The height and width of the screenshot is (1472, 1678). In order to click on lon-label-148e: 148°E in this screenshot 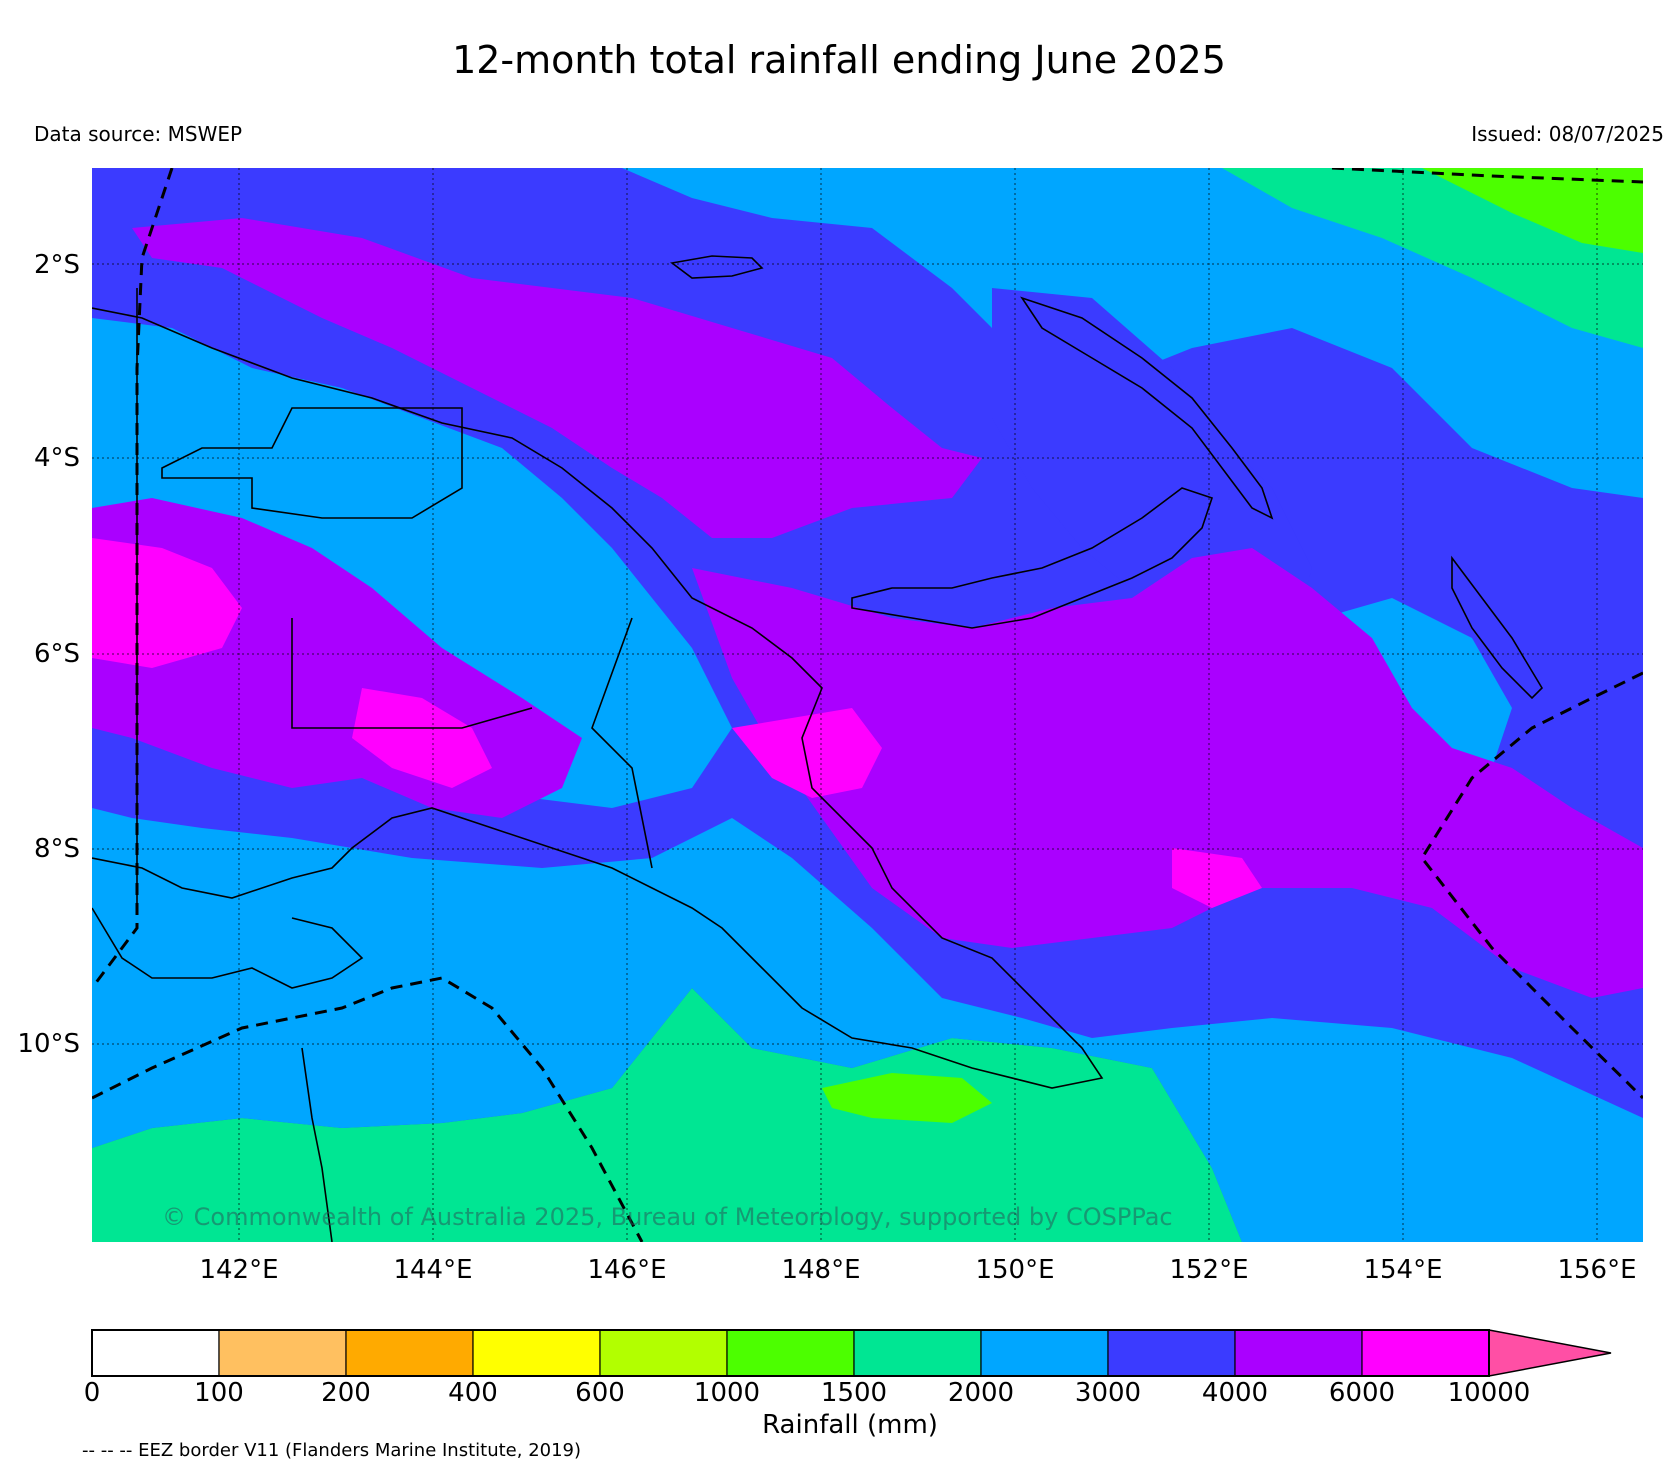, I will do `click(821, 1270)`.